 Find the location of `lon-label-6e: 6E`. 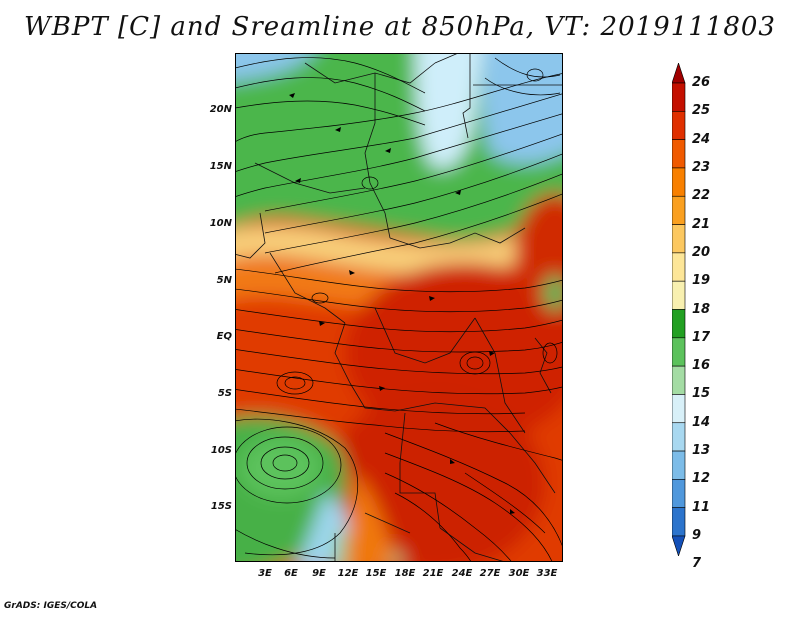

lon-label-6e: 6E is located at coordinates (291, 573).